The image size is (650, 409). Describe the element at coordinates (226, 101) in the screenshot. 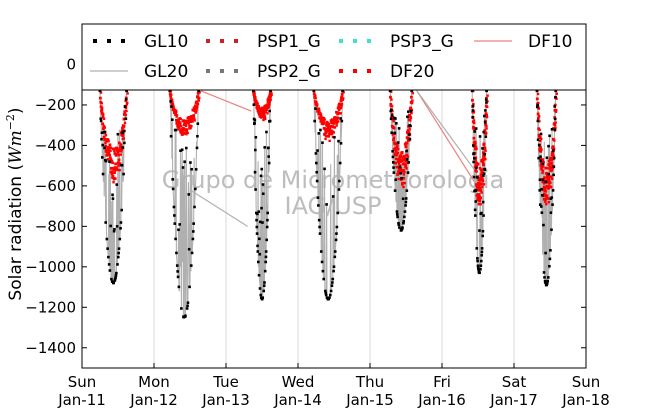

I see `connector-line` at that location.